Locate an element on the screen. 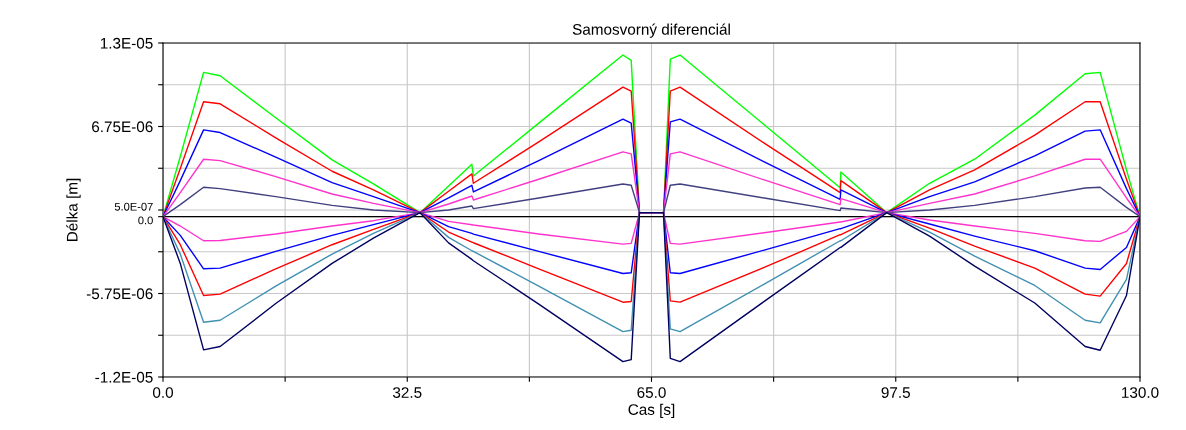 The image size is (1186, 430). y-tick-label: 1.3E-05 is located at coordinates (126, 43).